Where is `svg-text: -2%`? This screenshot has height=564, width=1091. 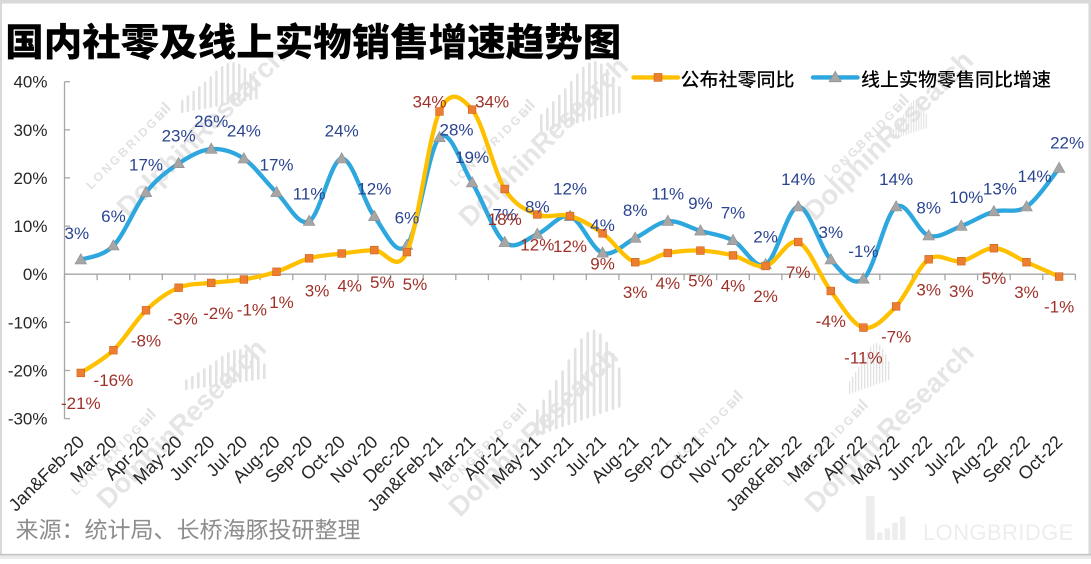 svg-text: -2% is located at coordinates (218, 313).